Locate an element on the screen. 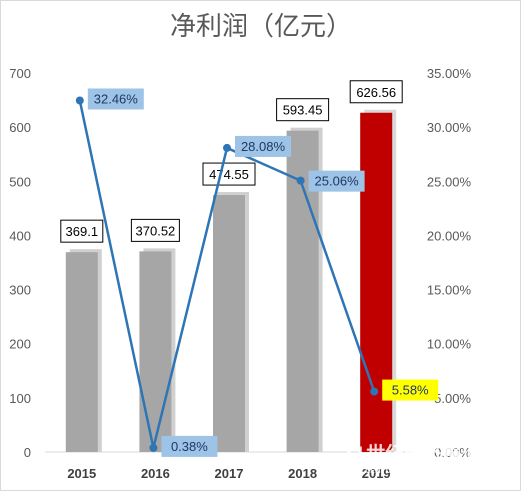 This screenshot has width=521, height=491. y-left-tick-label: 300 is located at coordinates (20, 290).